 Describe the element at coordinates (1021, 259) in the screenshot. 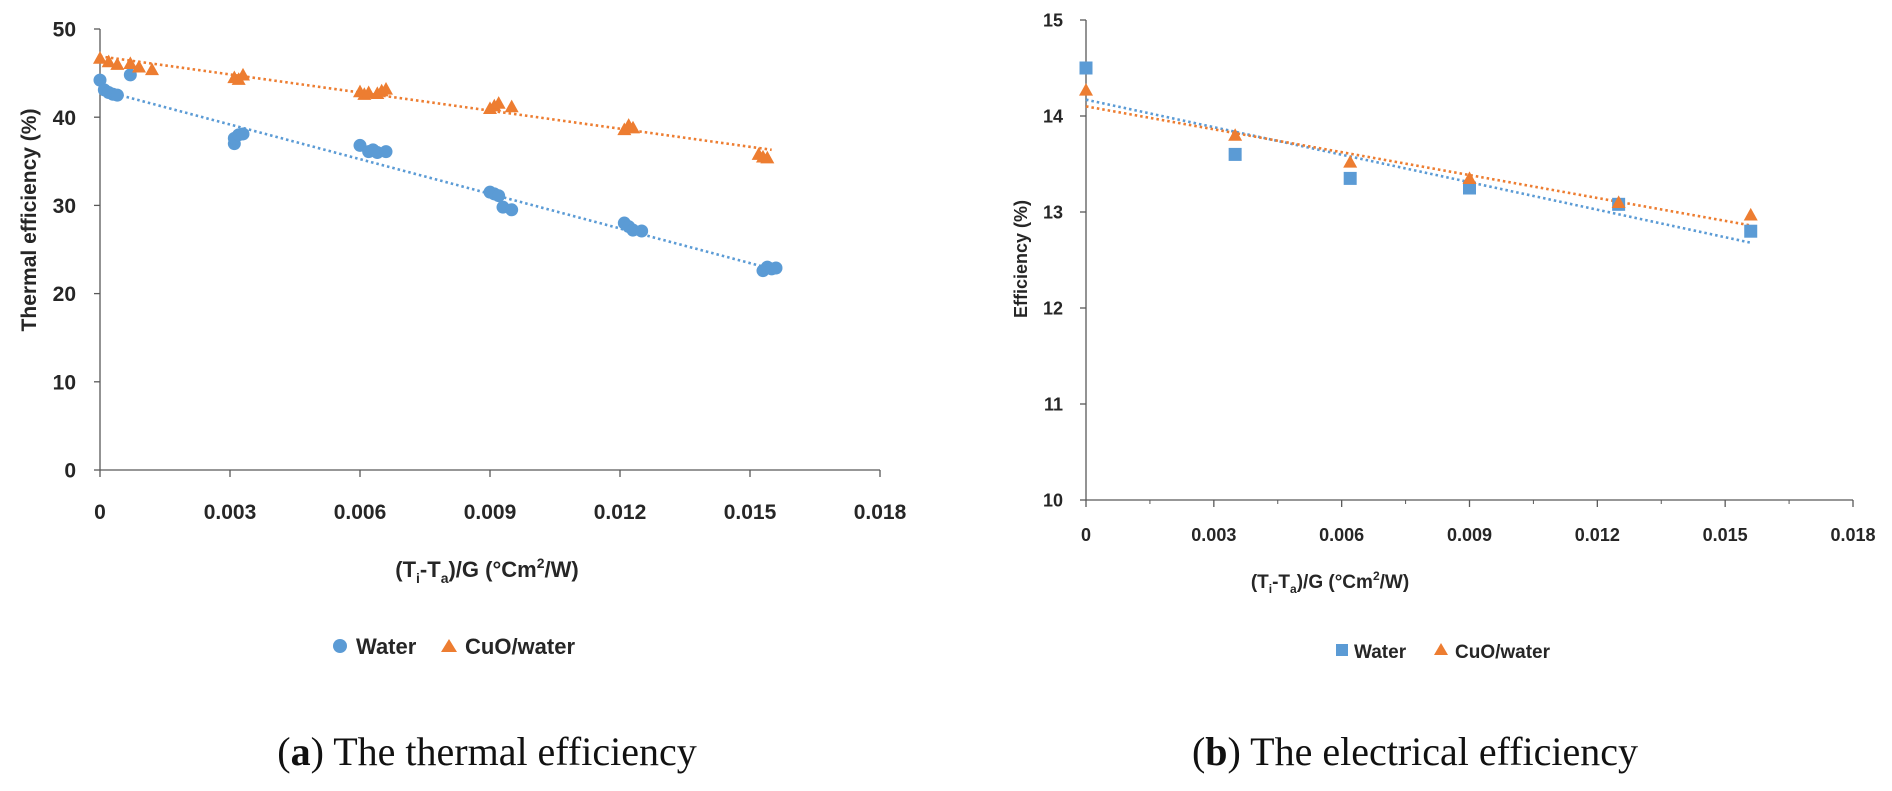

I see `y-axis-label: Efficiency (%)` at that location.